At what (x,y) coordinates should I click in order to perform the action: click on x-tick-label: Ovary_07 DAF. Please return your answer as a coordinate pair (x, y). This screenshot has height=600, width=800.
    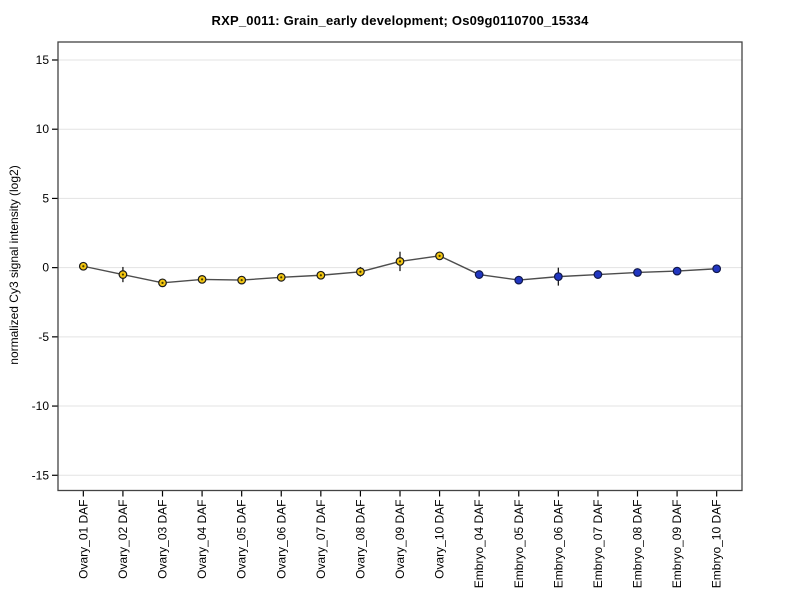
    Looking at the image, I should click on (321, 539).